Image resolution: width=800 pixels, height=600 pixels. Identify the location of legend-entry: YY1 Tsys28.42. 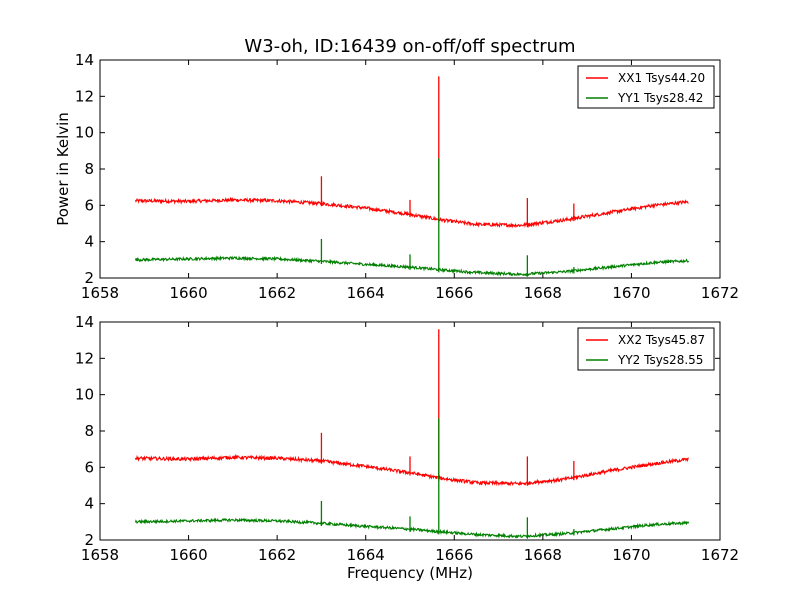
(660, 98).